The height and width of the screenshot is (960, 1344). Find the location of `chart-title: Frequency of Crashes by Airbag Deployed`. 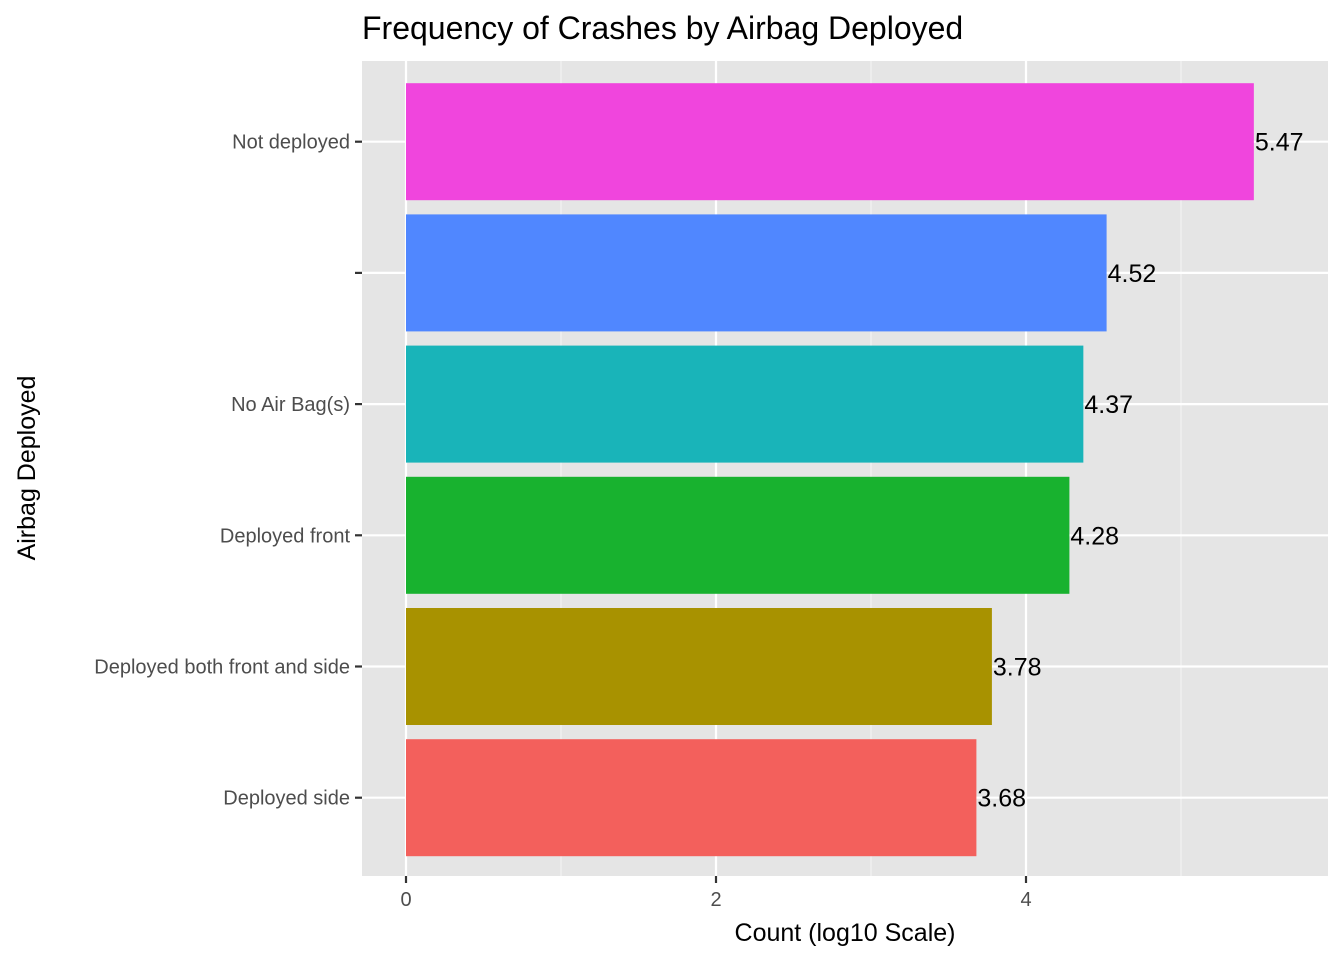

chart-title: Frequency of Crashes by Airbag Deployed is located at coordinates (662, 28).